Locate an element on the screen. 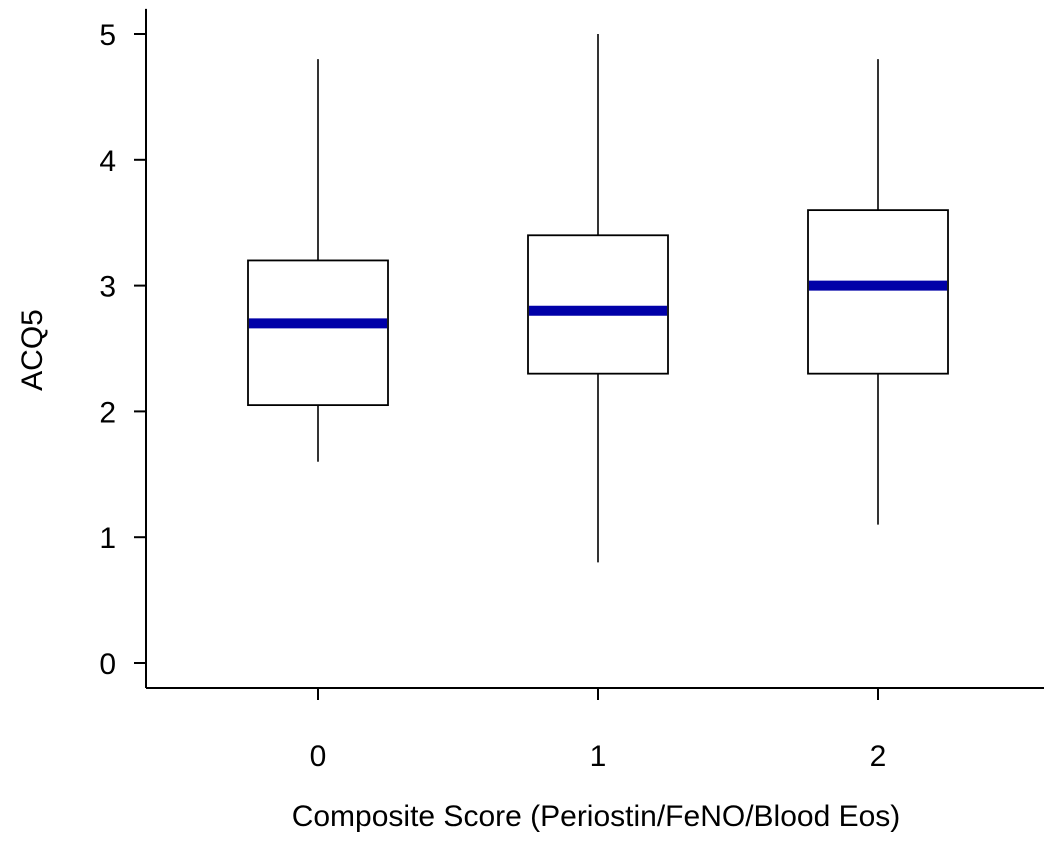  x-tick-label-0: 0 is located at coordinates (318, 756).